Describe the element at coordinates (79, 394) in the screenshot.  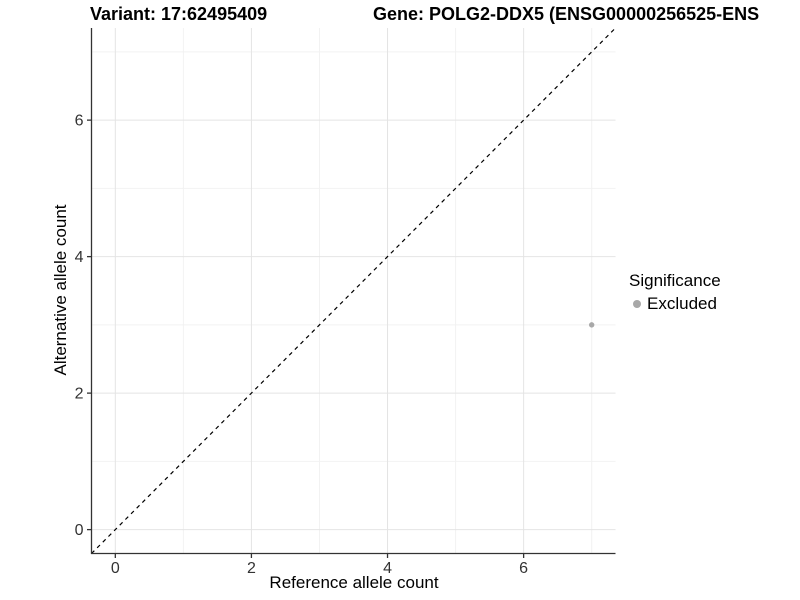
I see `y-tick-label: 2` at that location.